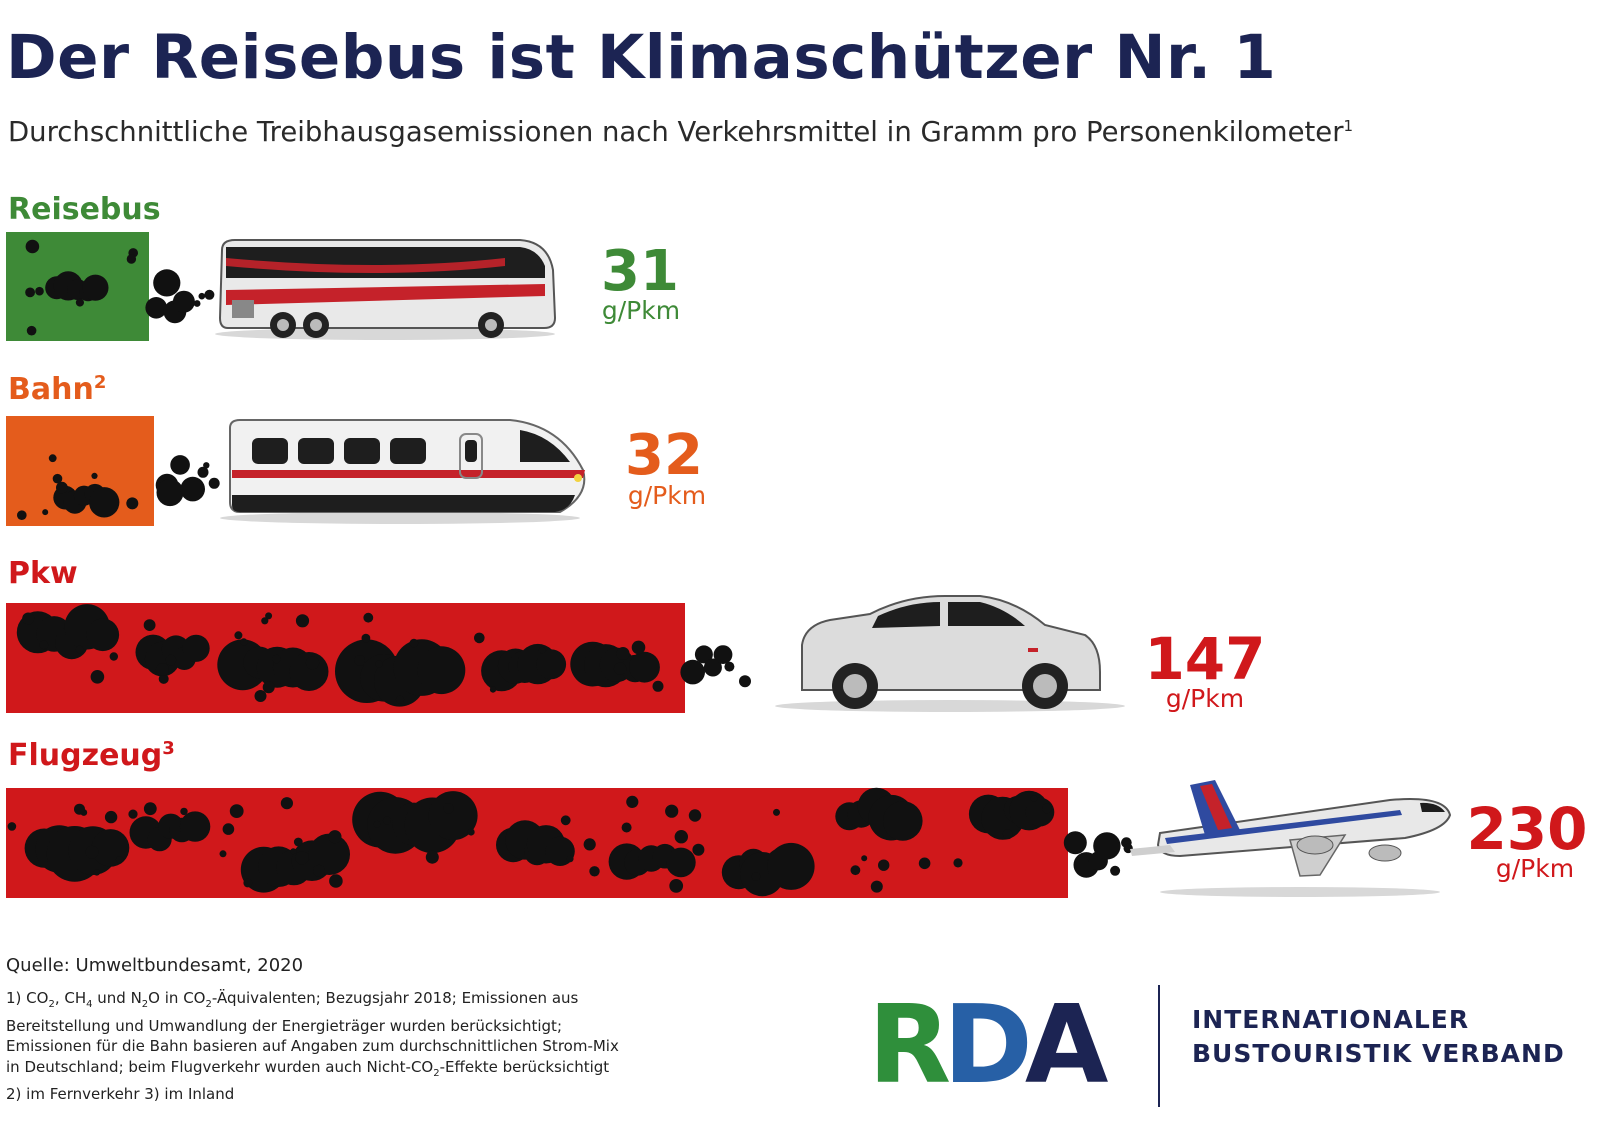  I want to click on unit-label-bahn: g/Pkm, so click(667, 495).